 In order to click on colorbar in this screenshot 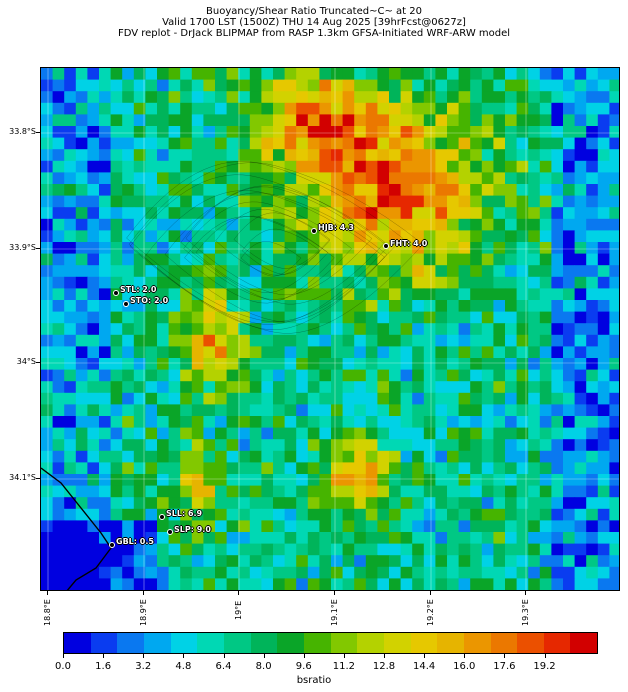, I will do `click(330, 643)`.